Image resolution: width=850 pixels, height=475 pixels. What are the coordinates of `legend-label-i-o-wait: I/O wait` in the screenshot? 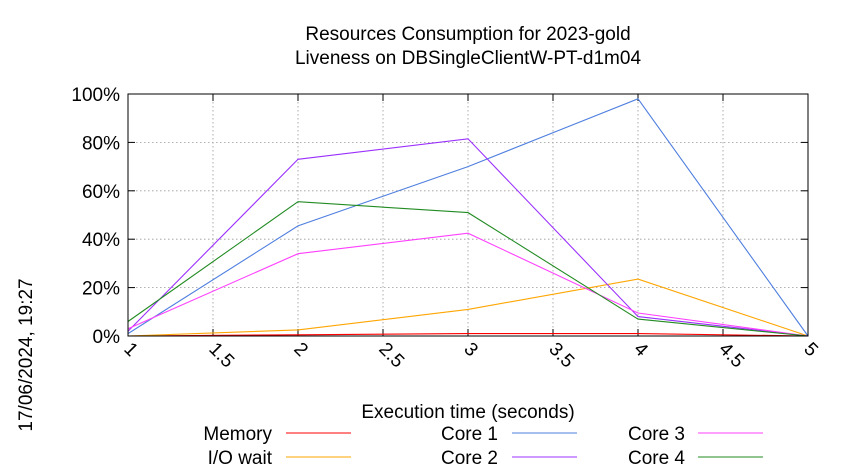 It's located at (240, 458).